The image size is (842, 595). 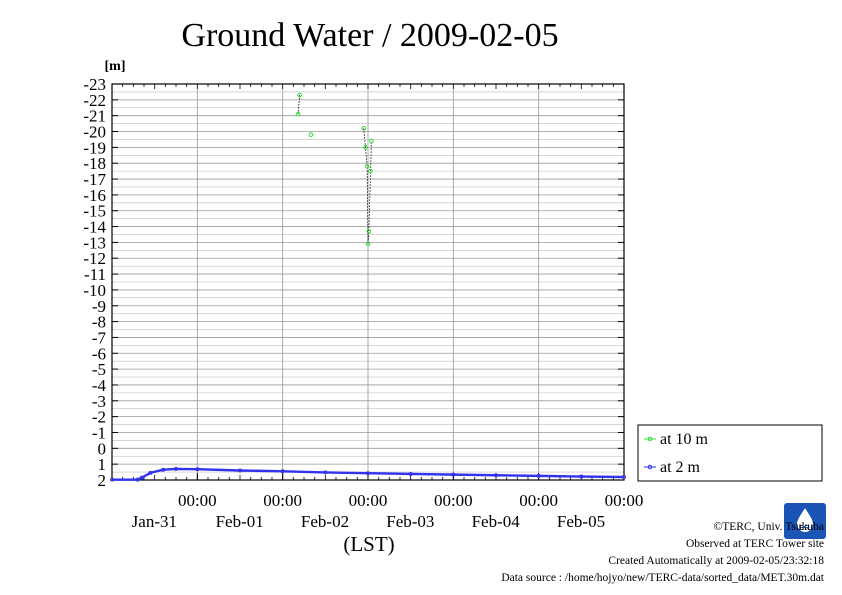 I want to click on y-tick-label: -8, so click(x=99, y=322).